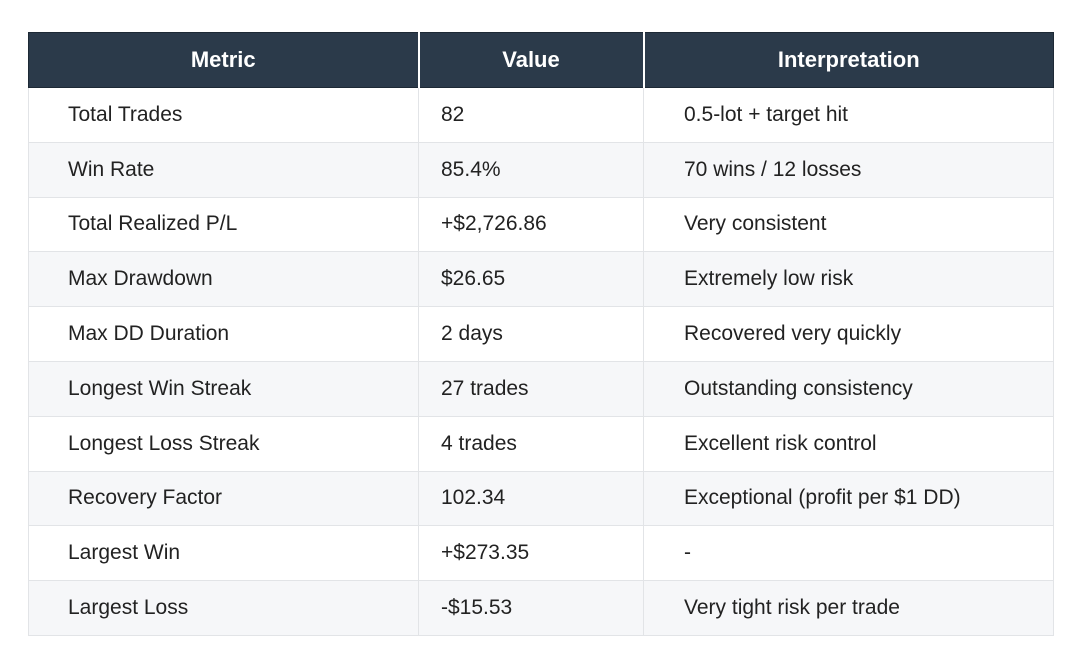  What do you see at coordinates (223, 334) in the screenshot?
I see `cell-metric: Max DD Duration` at bounding box center [223, 334].